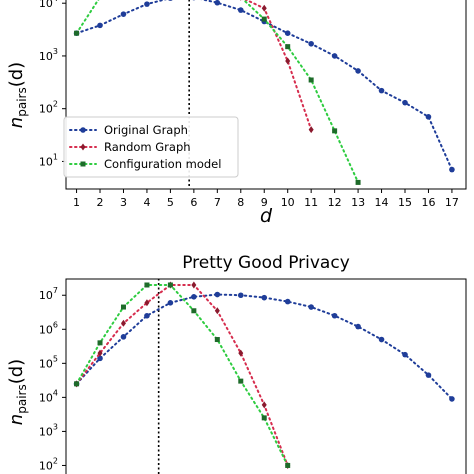 The height and width of the screenshot is (474, 474). I want to click on legend-marker-square, so click(83, 164).